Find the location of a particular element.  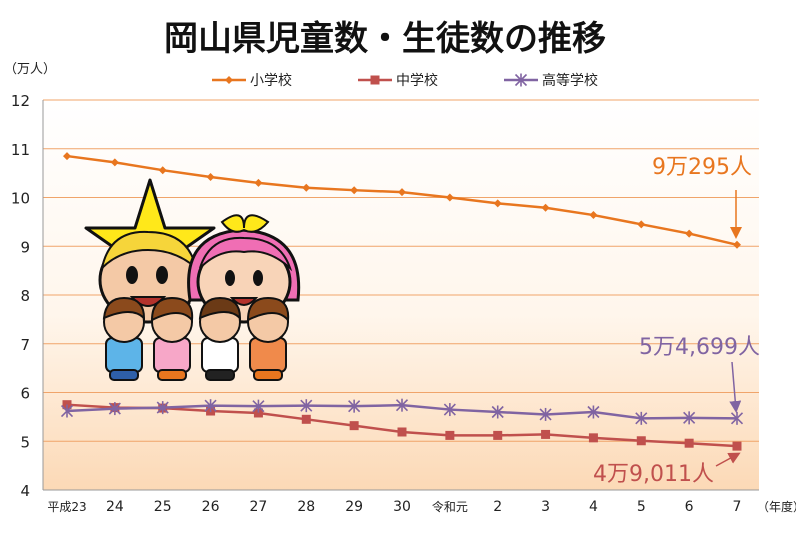

x-tick-label: 27 is located at coordinates (259, 507).